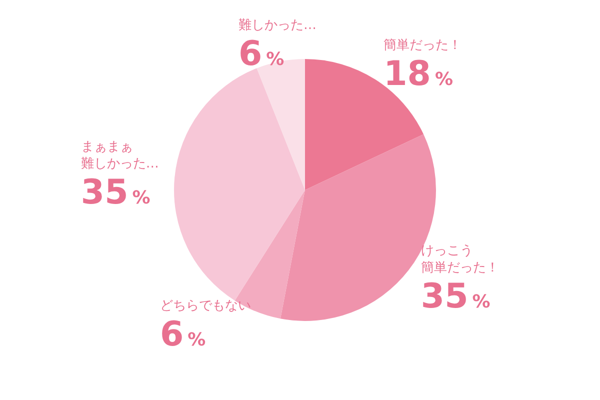  Describe the element at coordinates (418, 74) in the screenshot. I see `data-label: 18%` at that location.